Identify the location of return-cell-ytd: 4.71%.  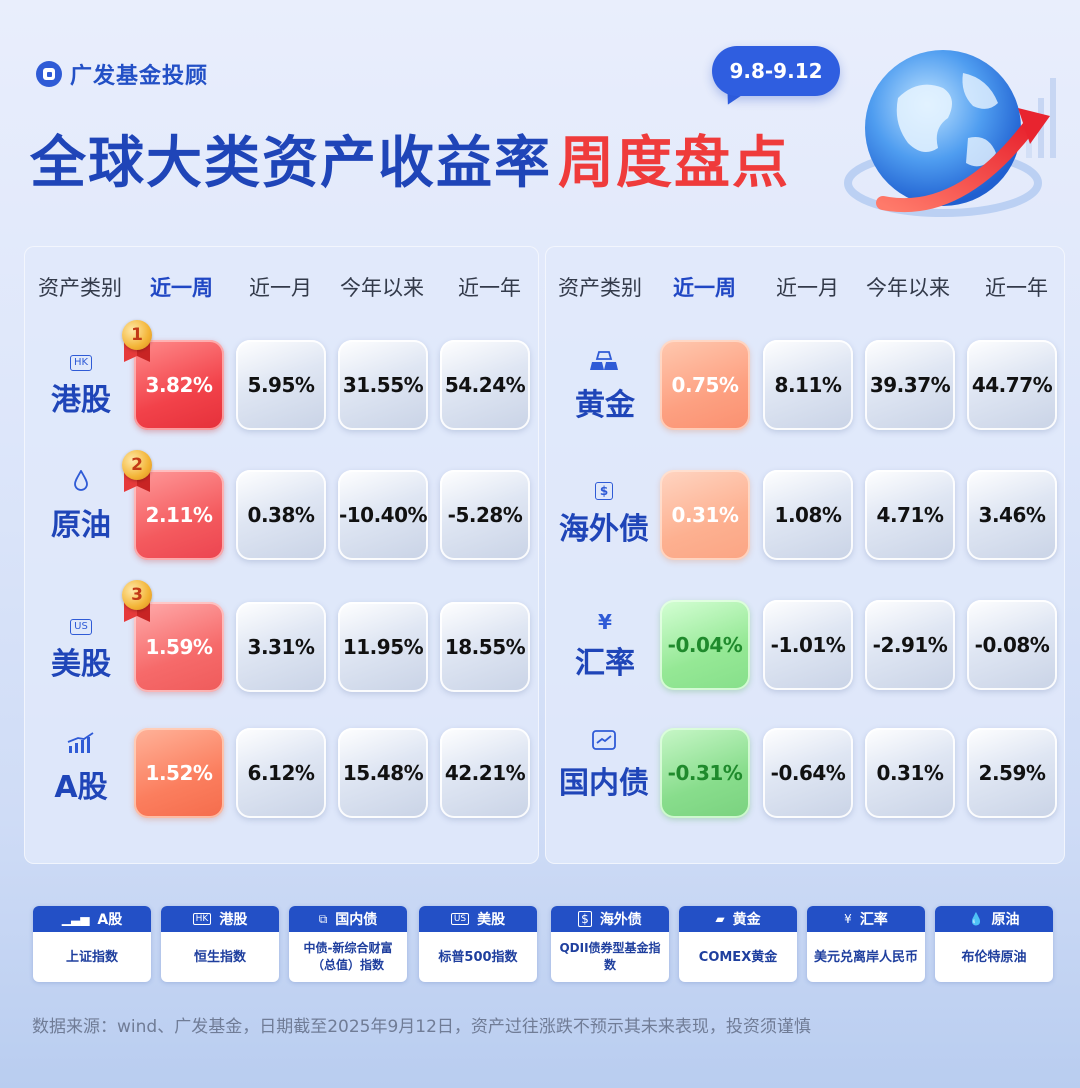
(910, 515).